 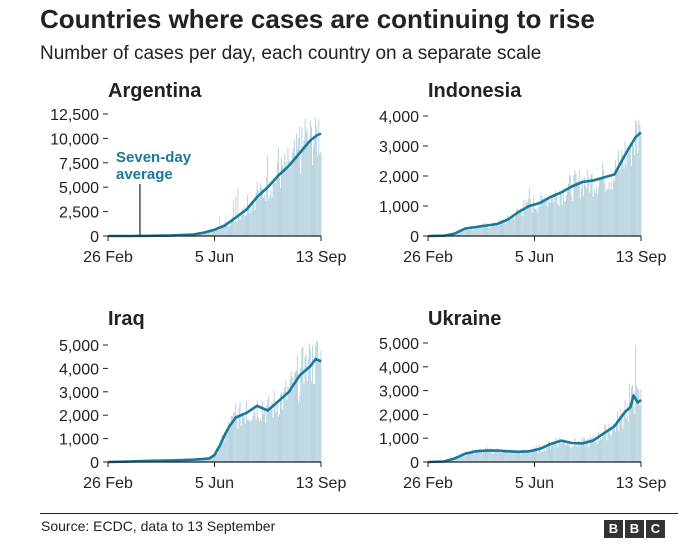 What do you see at coordinates (399, 344) in the screenshot?
I see `y-tick-label: 5,000` at bounding box center [399, 344].